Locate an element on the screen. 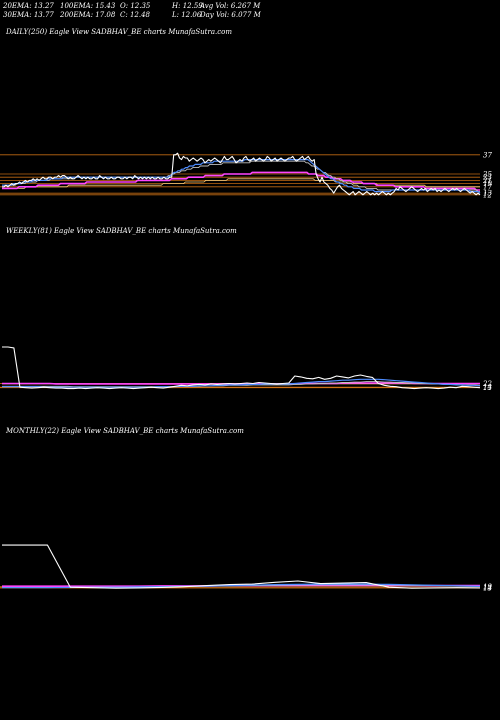 This screenshot has height=720, width=500. header-ema100: 100EMA: 15.43 is located at coordinates (88, 6).